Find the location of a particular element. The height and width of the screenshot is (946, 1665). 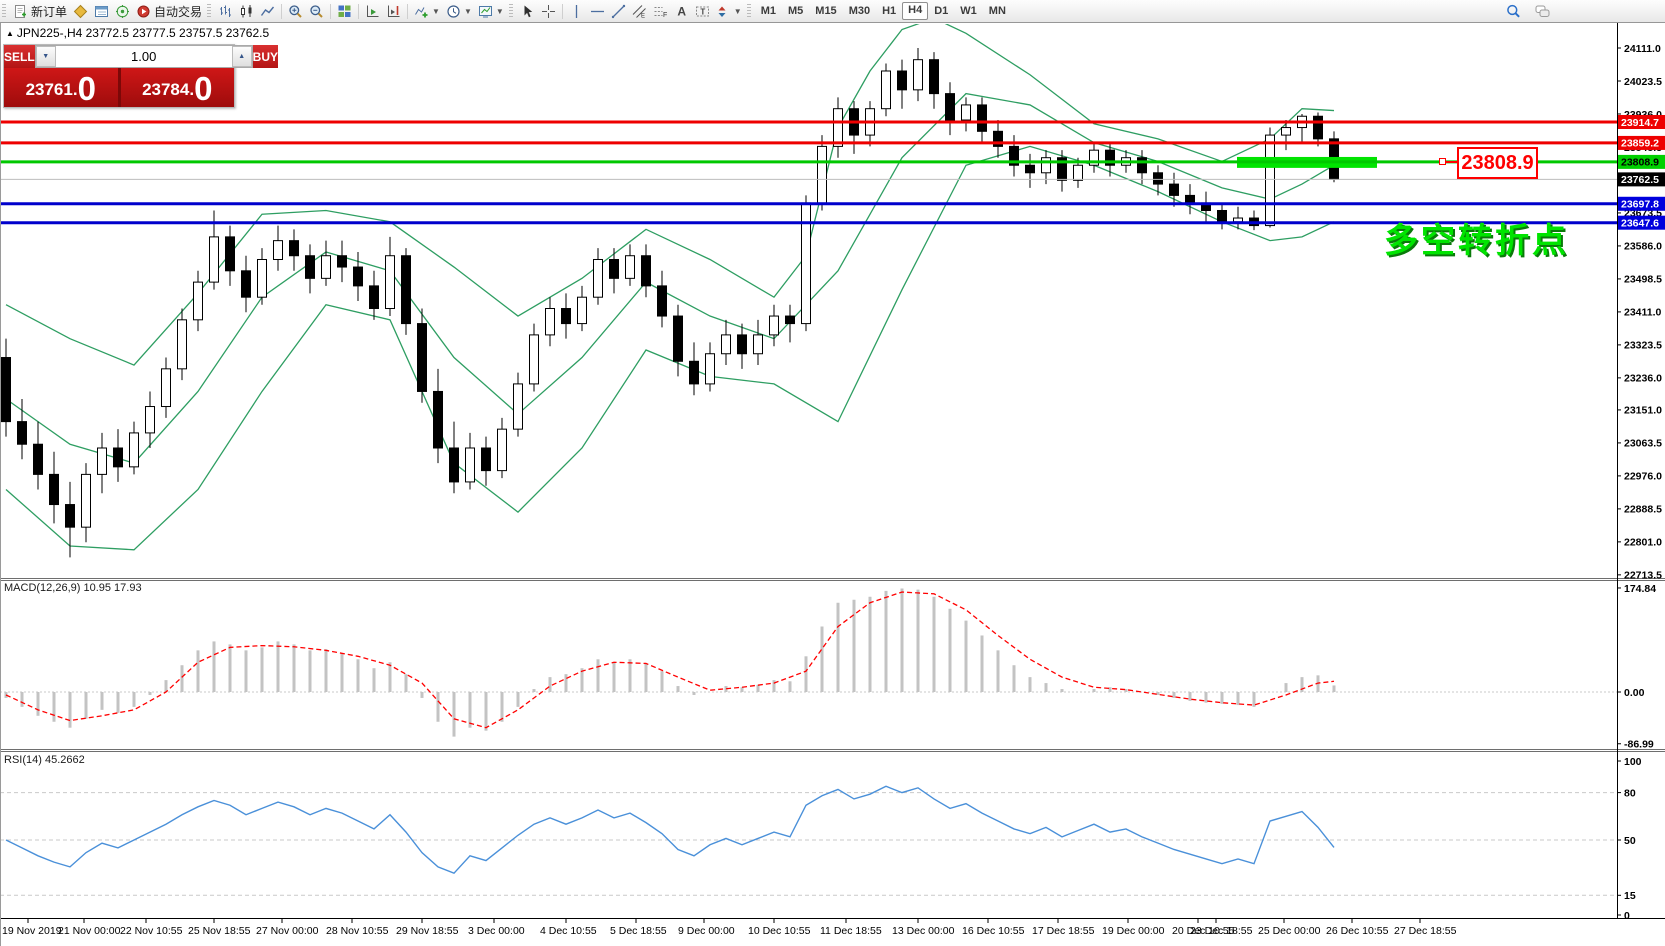

volume-decrease-button: ▼ is located at coordinates (45, 56).